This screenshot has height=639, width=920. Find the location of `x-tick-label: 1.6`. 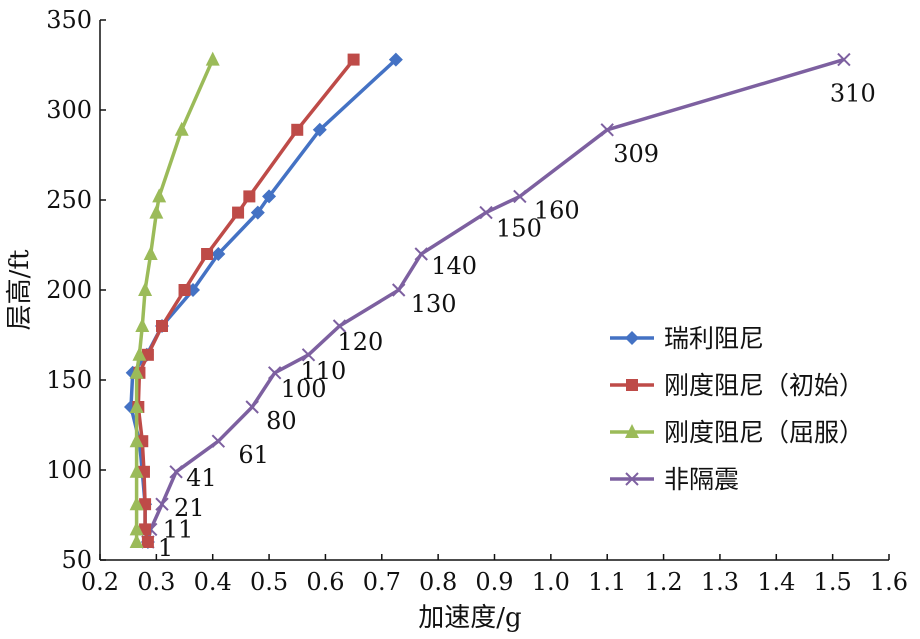

x-tick-label: 1.6 is located at coordinates (889, 582).